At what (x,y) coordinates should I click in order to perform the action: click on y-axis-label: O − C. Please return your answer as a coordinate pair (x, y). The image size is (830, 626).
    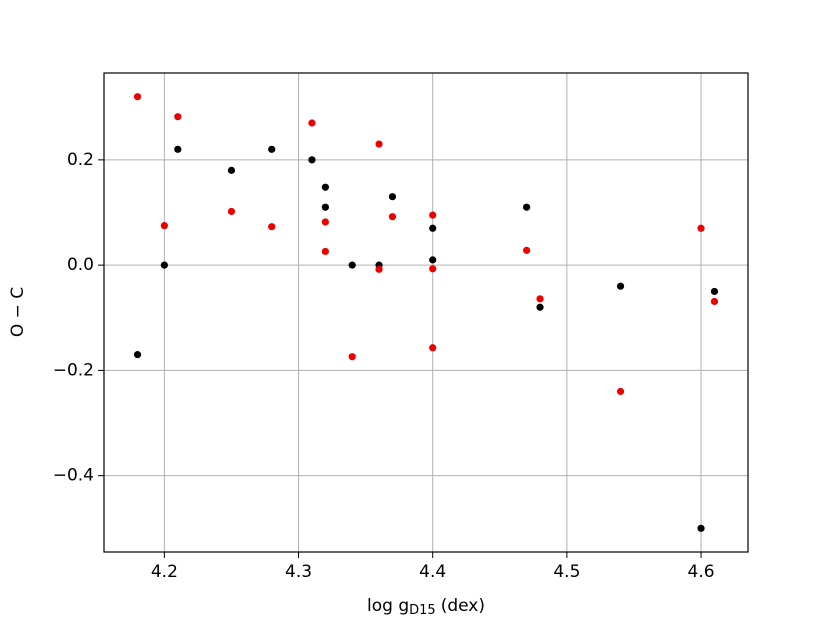
    Looking at the image, I should click on (18, 312).